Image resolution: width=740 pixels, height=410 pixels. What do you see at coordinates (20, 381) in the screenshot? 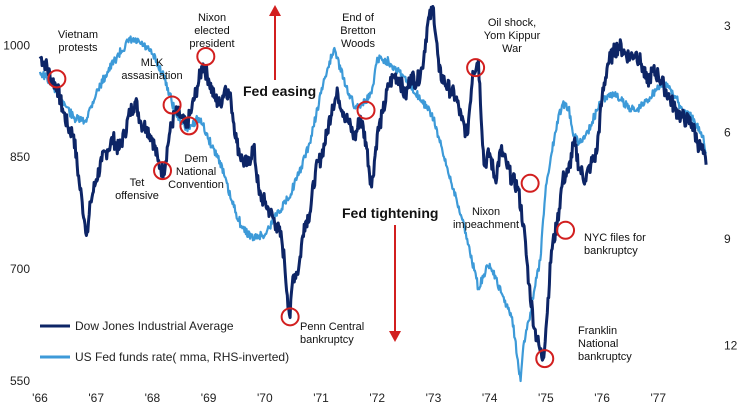
I see `left-y-tick-label: 550` at bounding box center [20, 381].